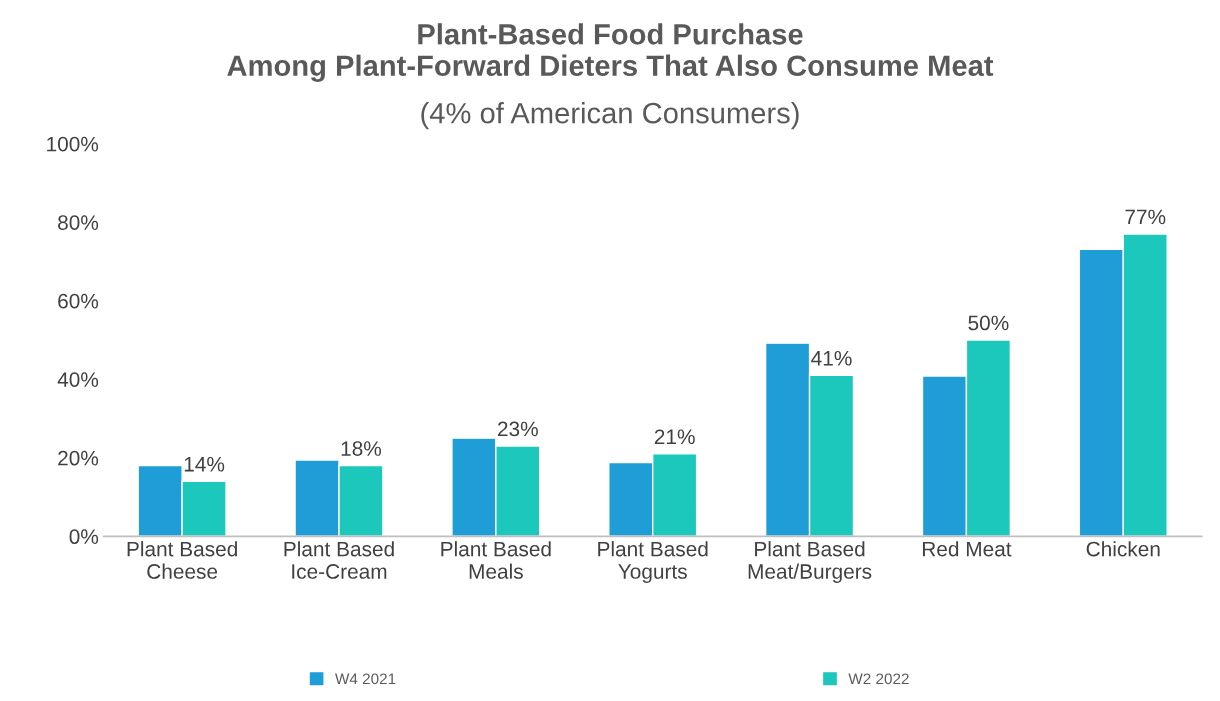  Describe the element at coordinates (810, 562) in the screenshot. I see `x-tick-label: Plant Based Meat/Burgers` at that location.